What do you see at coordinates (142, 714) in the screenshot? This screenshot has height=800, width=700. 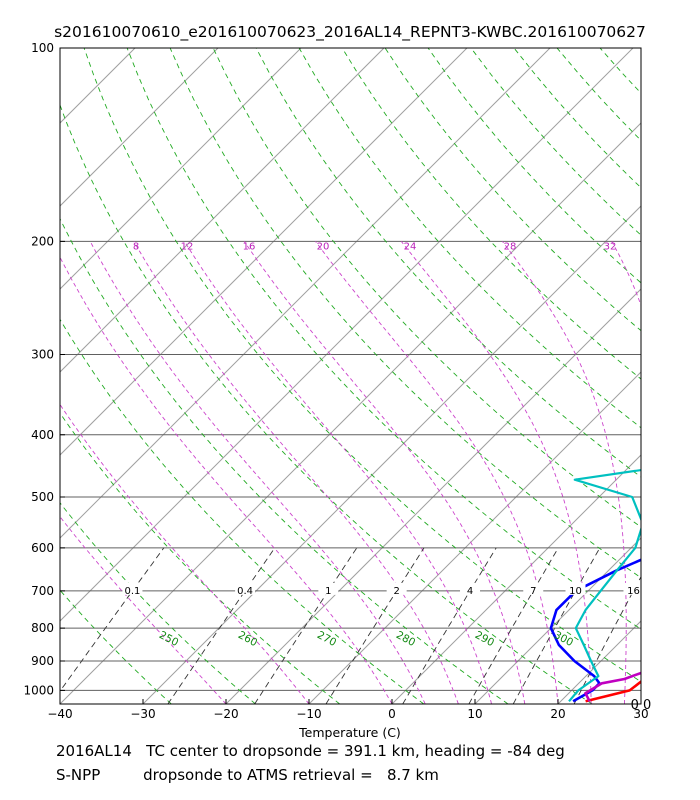 I see `x-tick-label: −30` at bounding box center [142, 714].